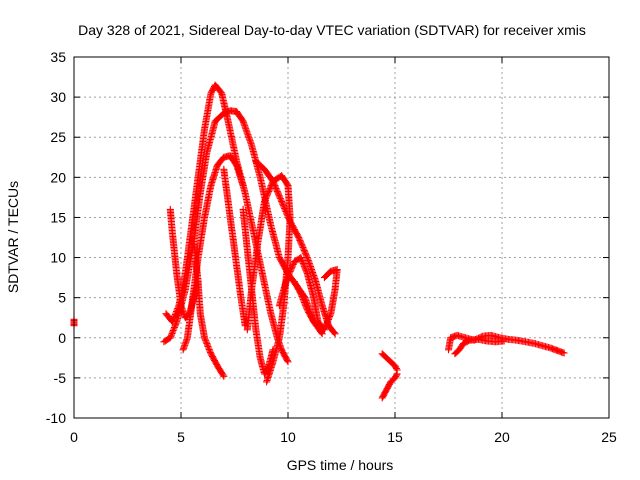  I want to click on series-arc12, so click(389, 362).